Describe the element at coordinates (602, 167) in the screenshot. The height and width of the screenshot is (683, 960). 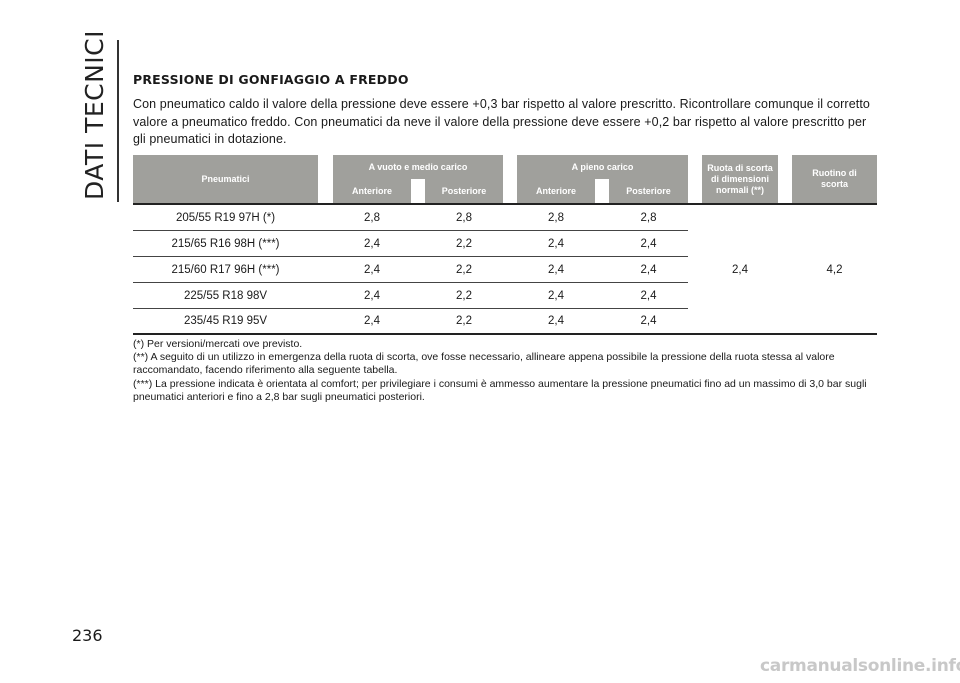
I see `header-group-full-load: A pieno carico` at that location.